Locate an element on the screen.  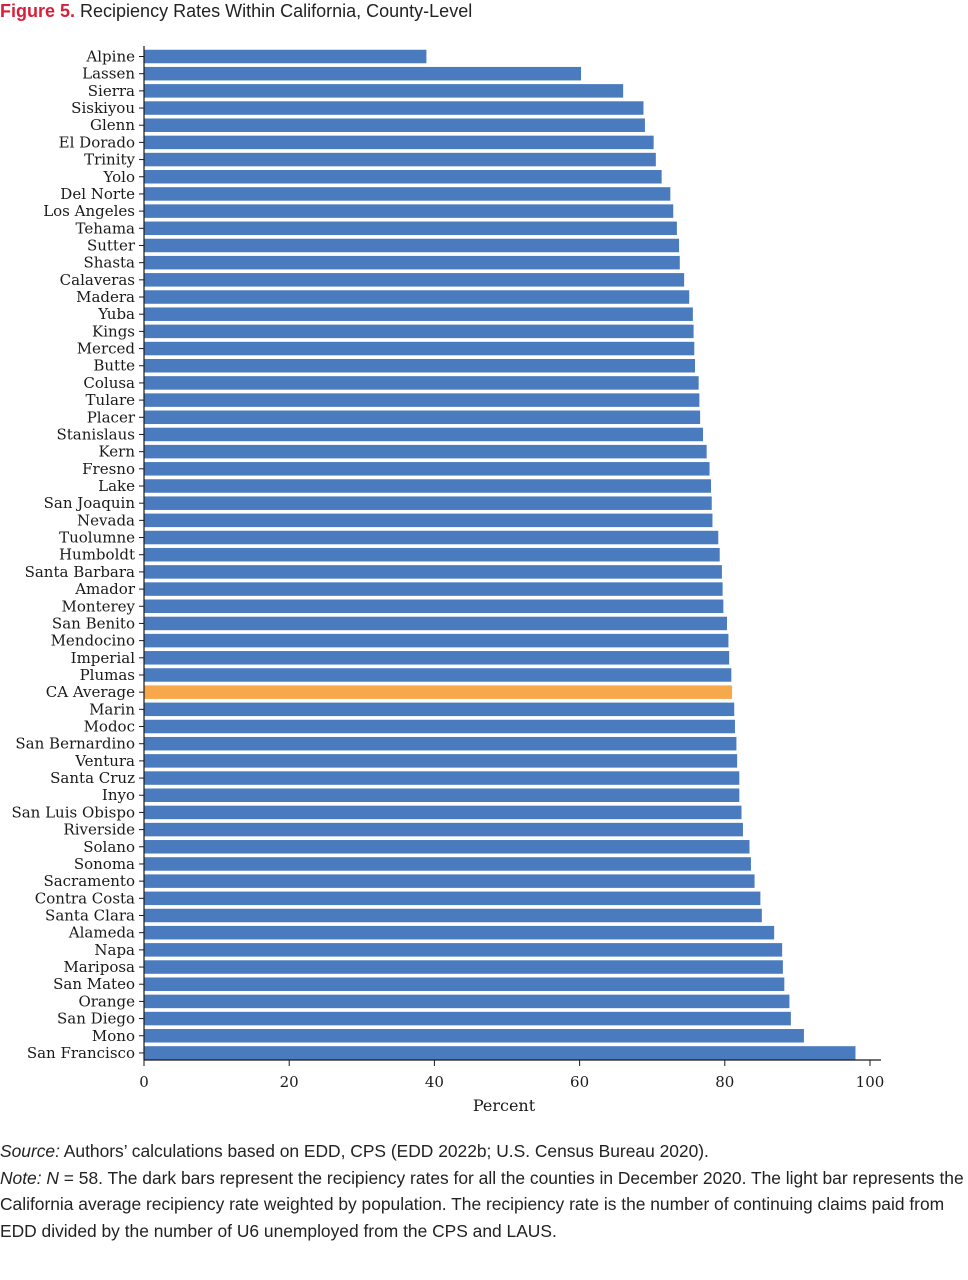
category-label: Monterey is located at coordinates (99, 606).